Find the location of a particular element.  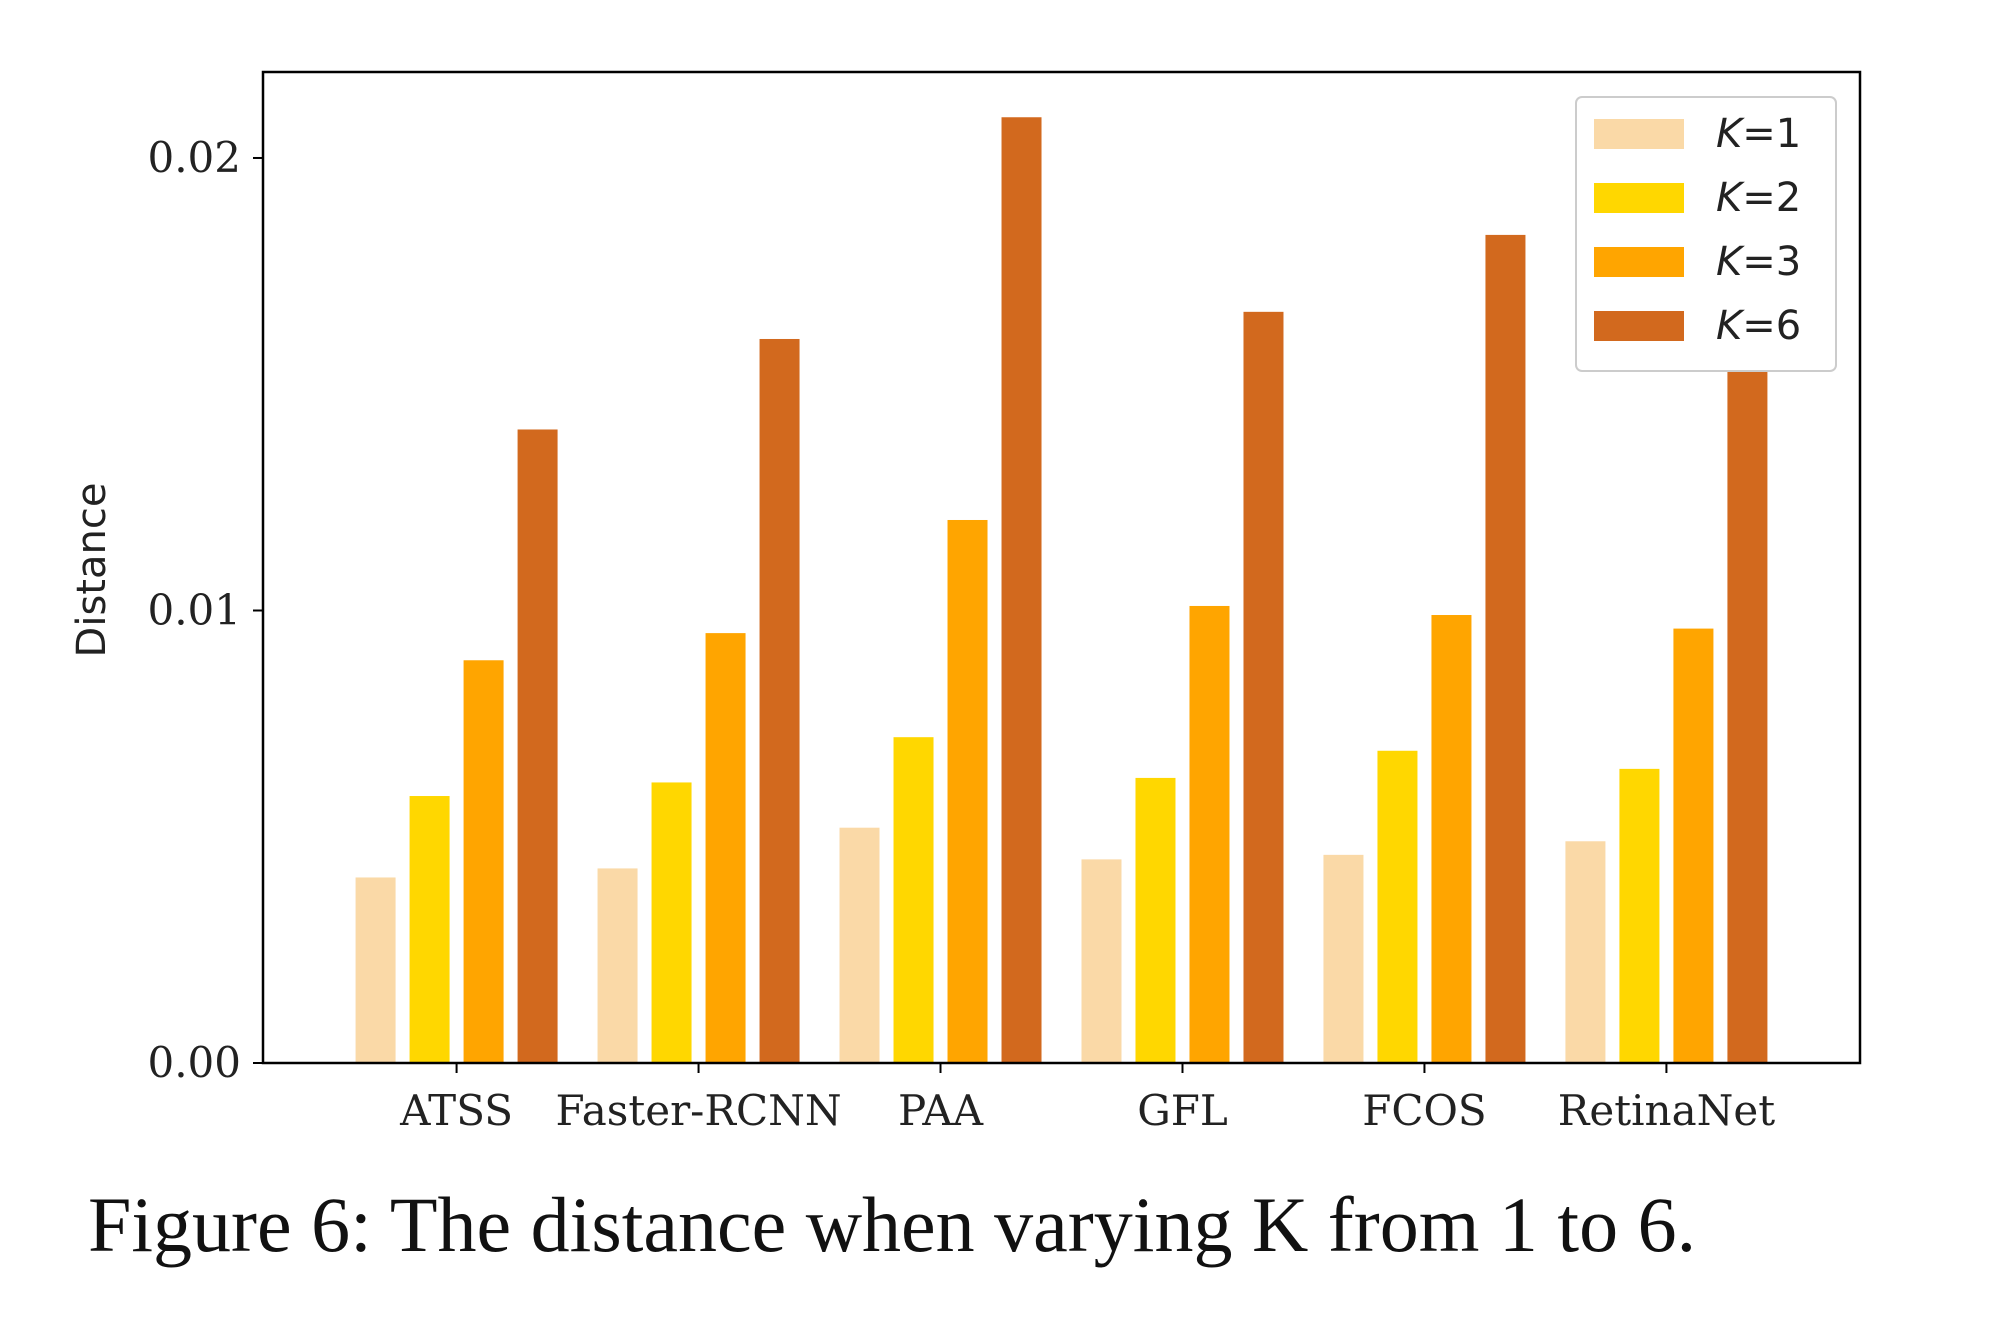

x-tick-label: ATSS is located at coordinates (456, 1110).